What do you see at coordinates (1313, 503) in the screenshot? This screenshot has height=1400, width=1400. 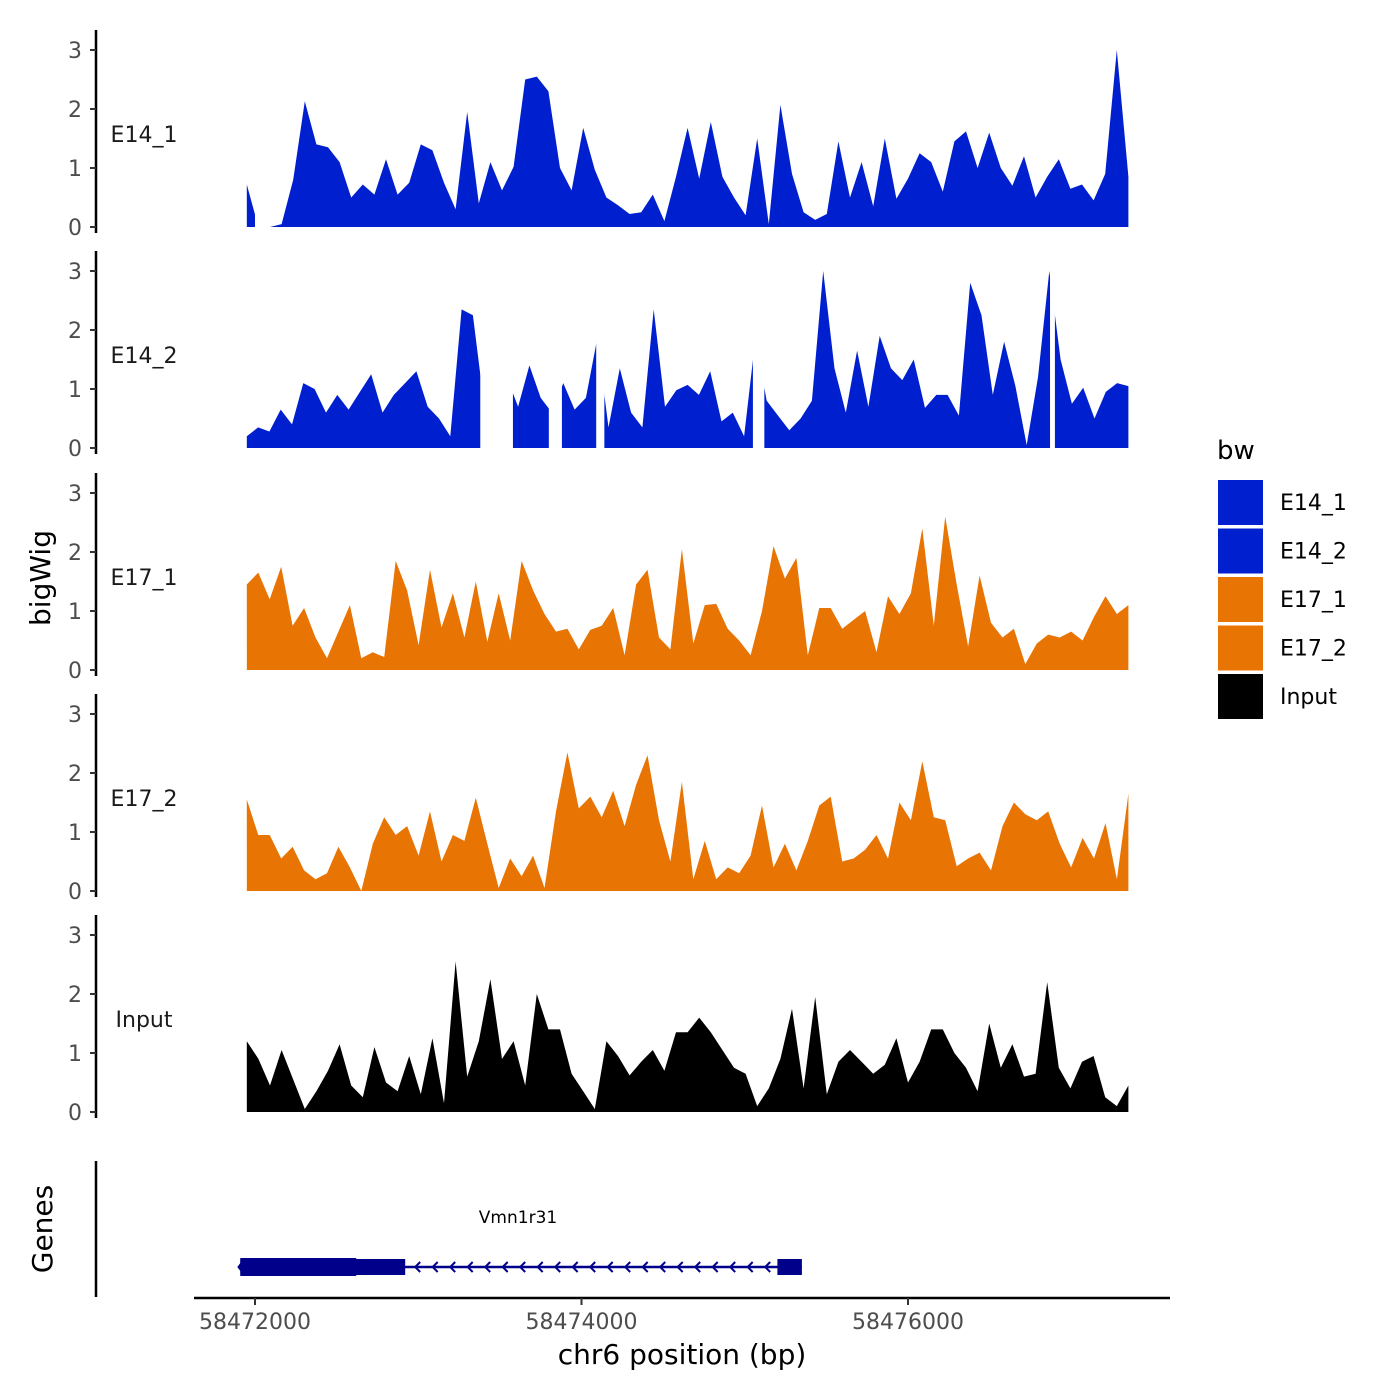 I see `legend-label: E14_1` at bounding box center [1313, 503].